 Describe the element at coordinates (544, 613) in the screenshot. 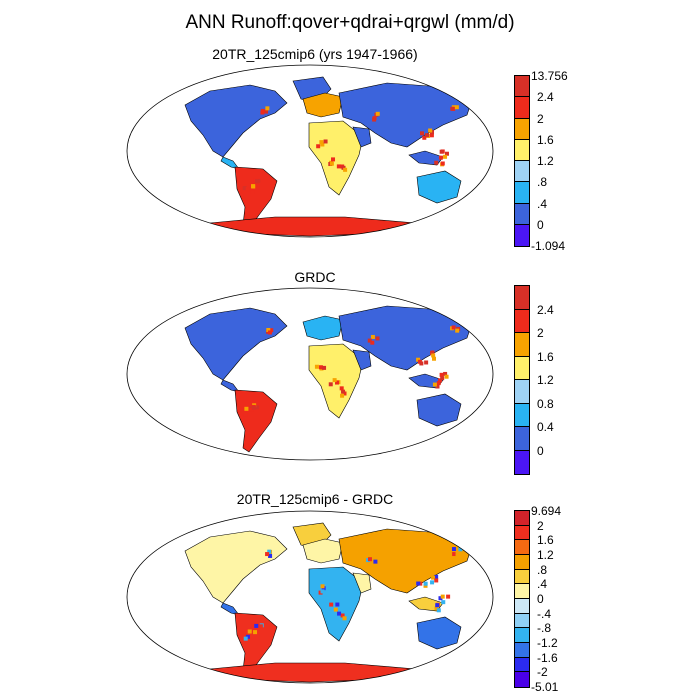

I see `colorbar-label: -.4` at that location.